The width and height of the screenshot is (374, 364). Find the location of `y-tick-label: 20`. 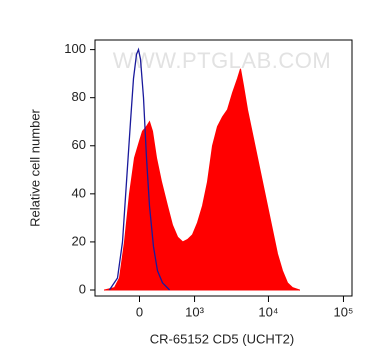

y-tick-label: 20 is located at coordinates (79, 240).